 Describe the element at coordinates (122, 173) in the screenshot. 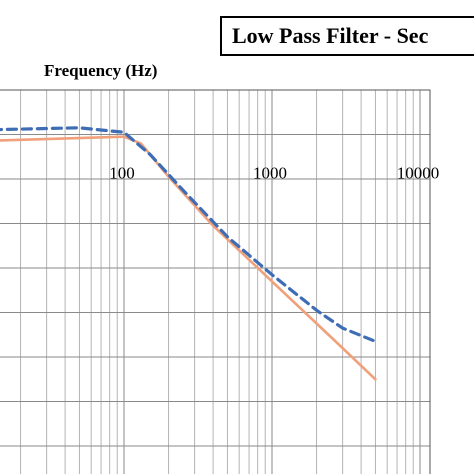

I see `x-tick-label: 100` at that location.